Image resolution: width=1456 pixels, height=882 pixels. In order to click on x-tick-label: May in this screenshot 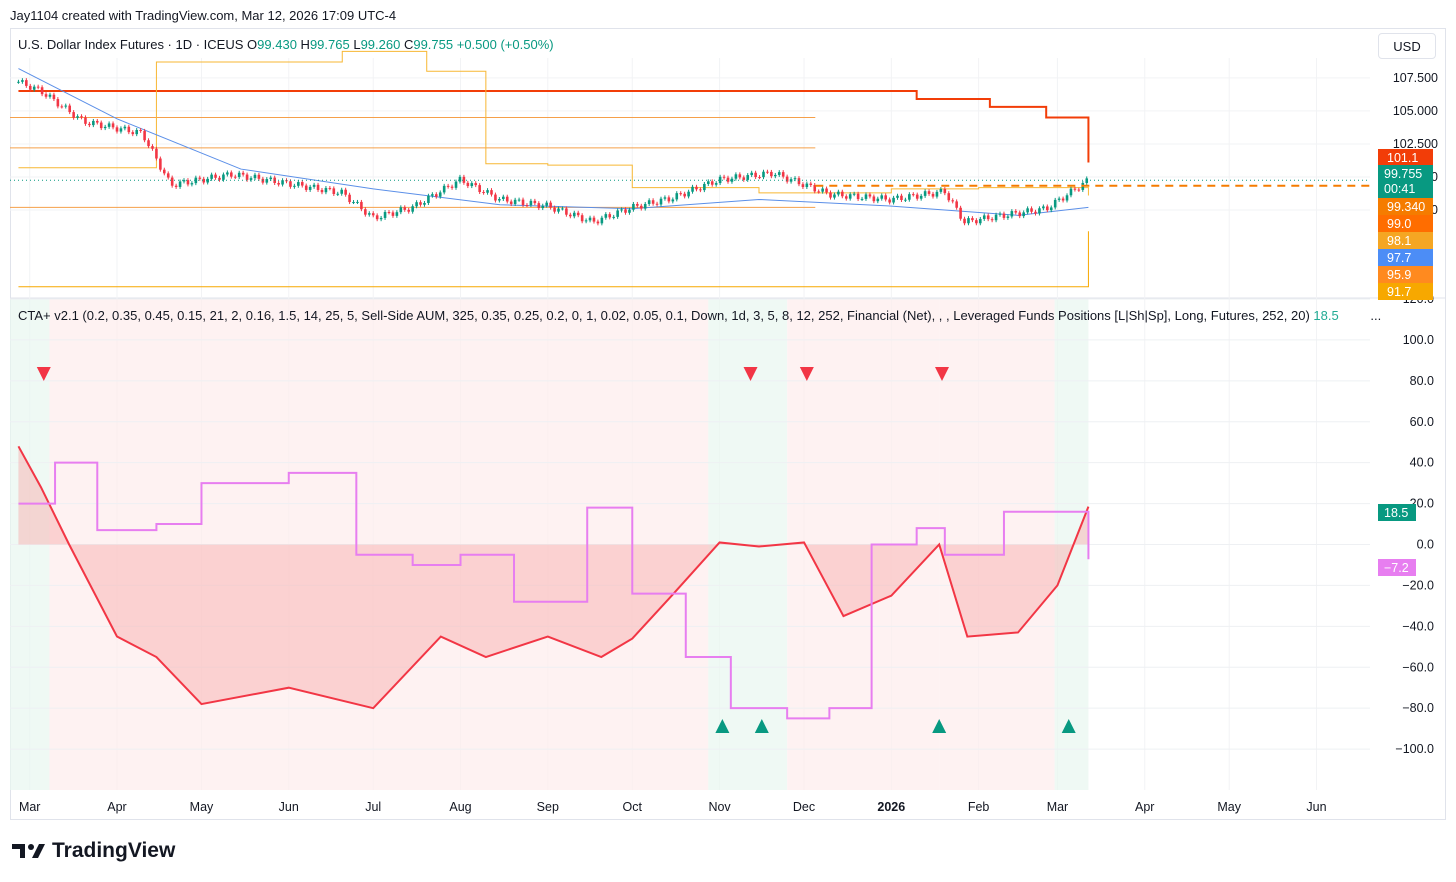, I will do `click(1229, 807)`.